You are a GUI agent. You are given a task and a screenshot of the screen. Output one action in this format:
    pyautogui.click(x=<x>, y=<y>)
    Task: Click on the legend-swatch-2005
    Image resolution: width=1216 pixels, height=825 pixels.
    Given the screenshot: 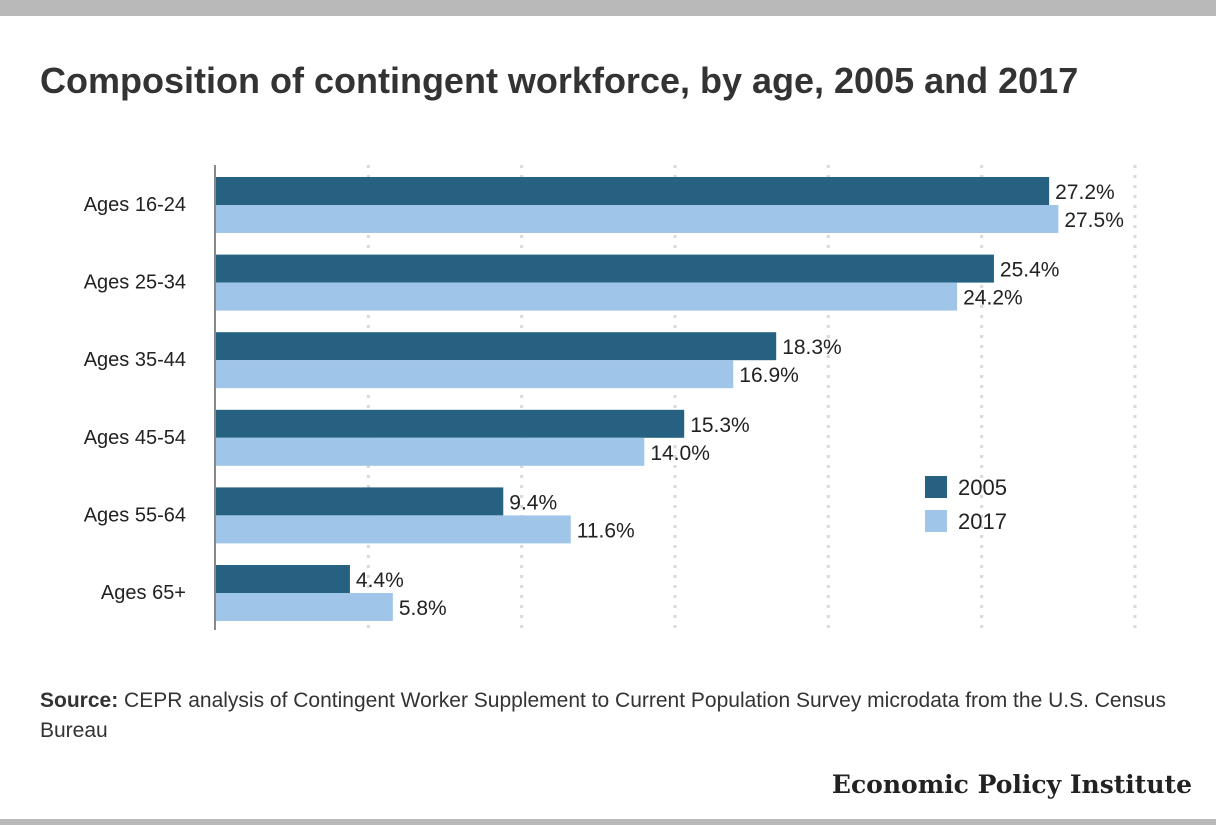 What is the action you would take?
    pyautogui.click(x=936, y=487)
    